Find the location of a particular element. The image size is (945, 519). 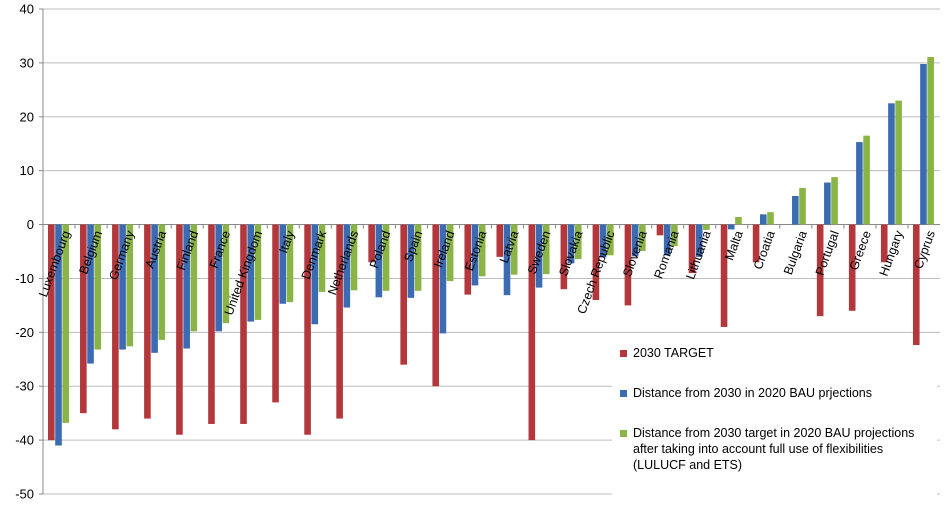

y-tick-label: 30 is located at coordinates (27, 62).